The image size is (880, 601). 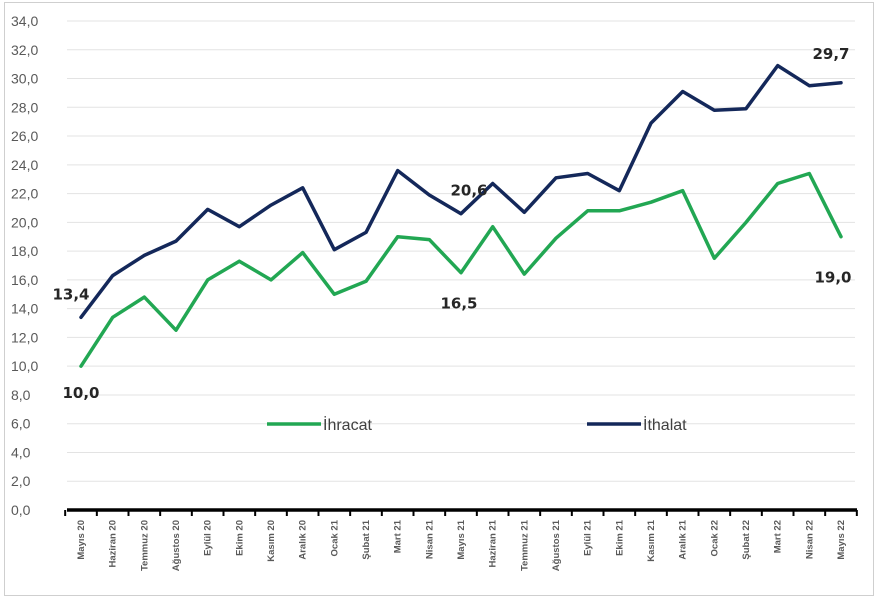 What do you see at coordinates (271, 541) in the screenshot?
I see `x-tick-label: Kasım 20` at bounding box center [271, 541].